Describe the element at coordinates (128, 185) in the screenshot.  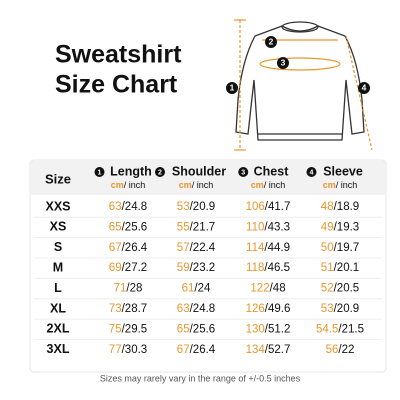
I see `unit-label: cm/ inch` at that location.